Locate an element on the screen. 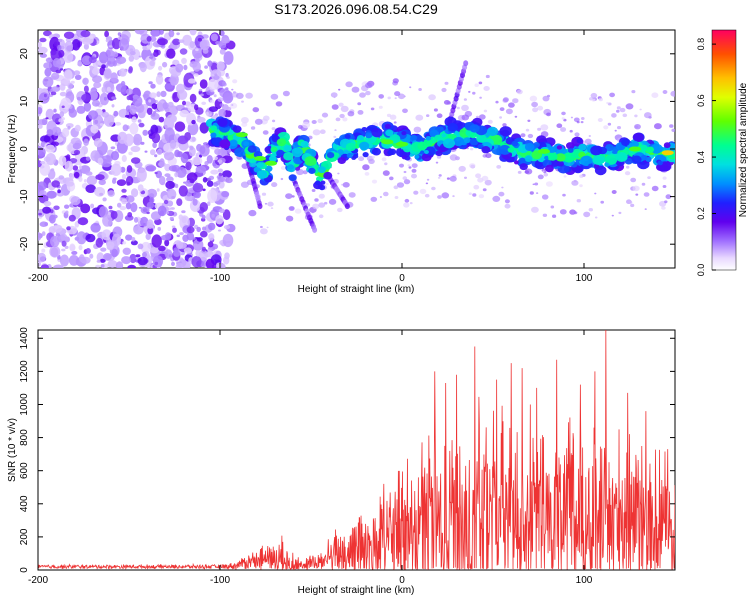  figure-title: S173.2026.096.08.54.C29 is located at coordinates (356, 9).